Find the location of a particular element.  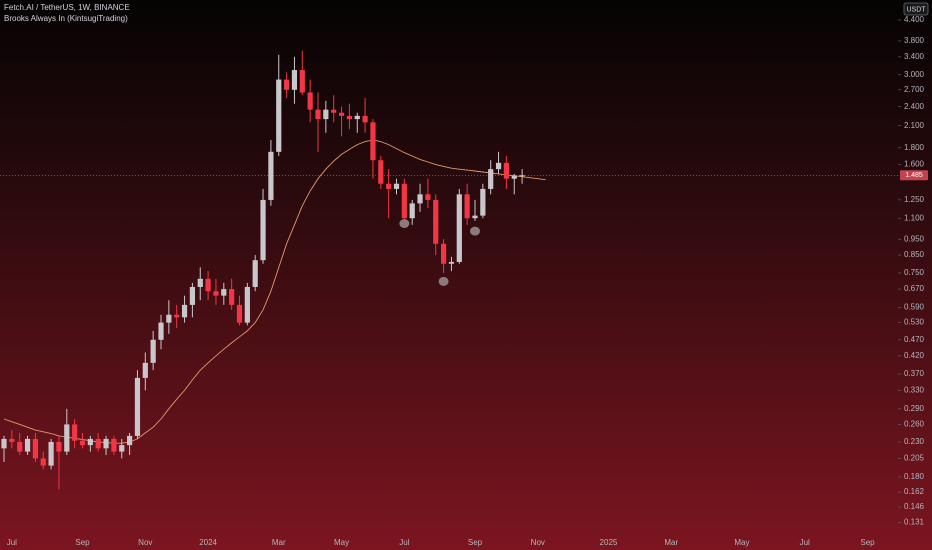

last-price-label: 1.485 is located at coordinates (914, 175).